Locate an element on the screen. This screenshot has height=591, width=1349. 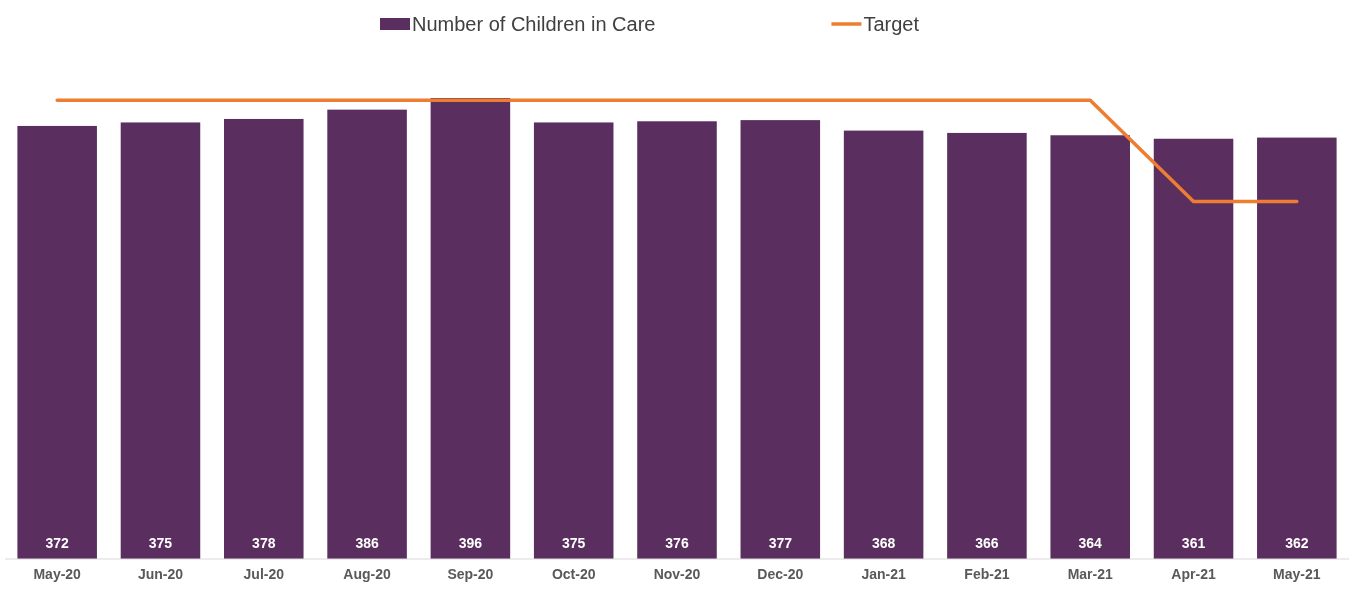
legend-label: Number of Children in Care is located at coordinates (534, 24).